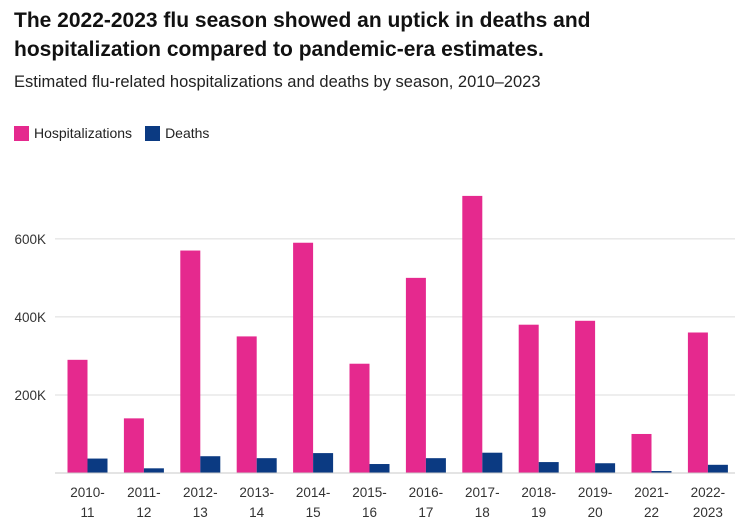 This screenshot has width=750, height=532. I want to click on legend-label-hospitalizations: Hospitalizations, so click(83, 133).